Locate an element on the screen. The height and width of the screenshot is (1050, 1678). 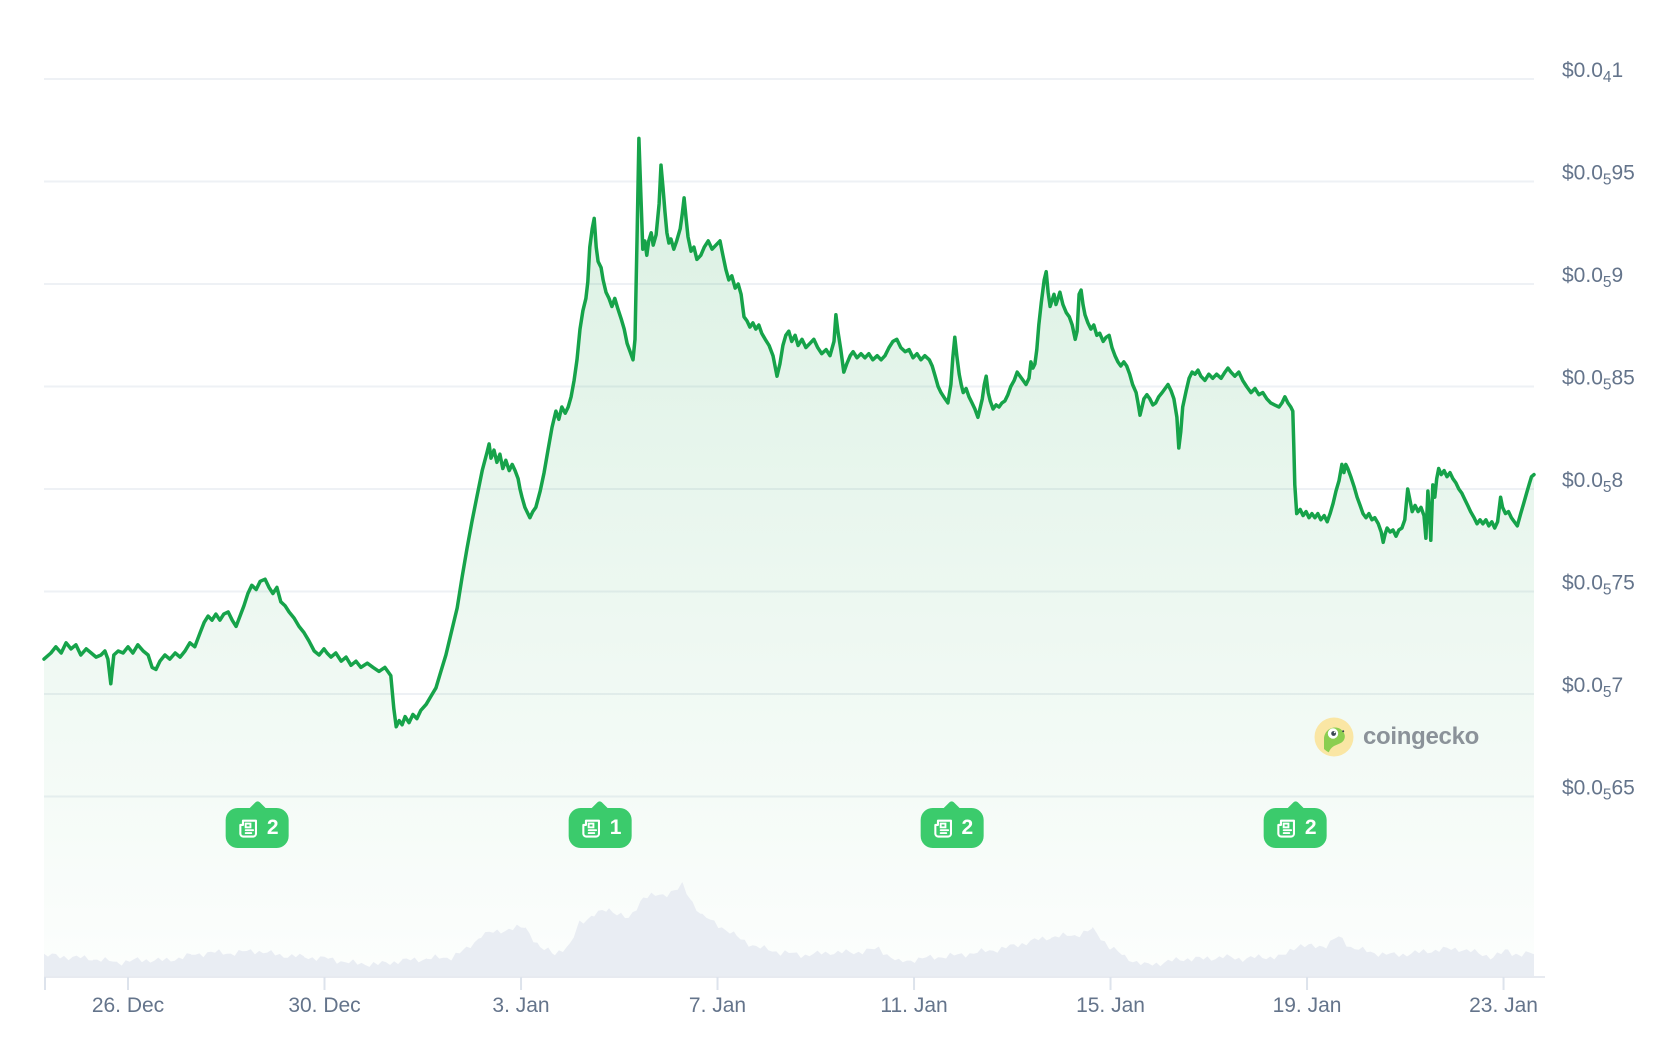
news-count: 1 is located at coordinates (615, 827).